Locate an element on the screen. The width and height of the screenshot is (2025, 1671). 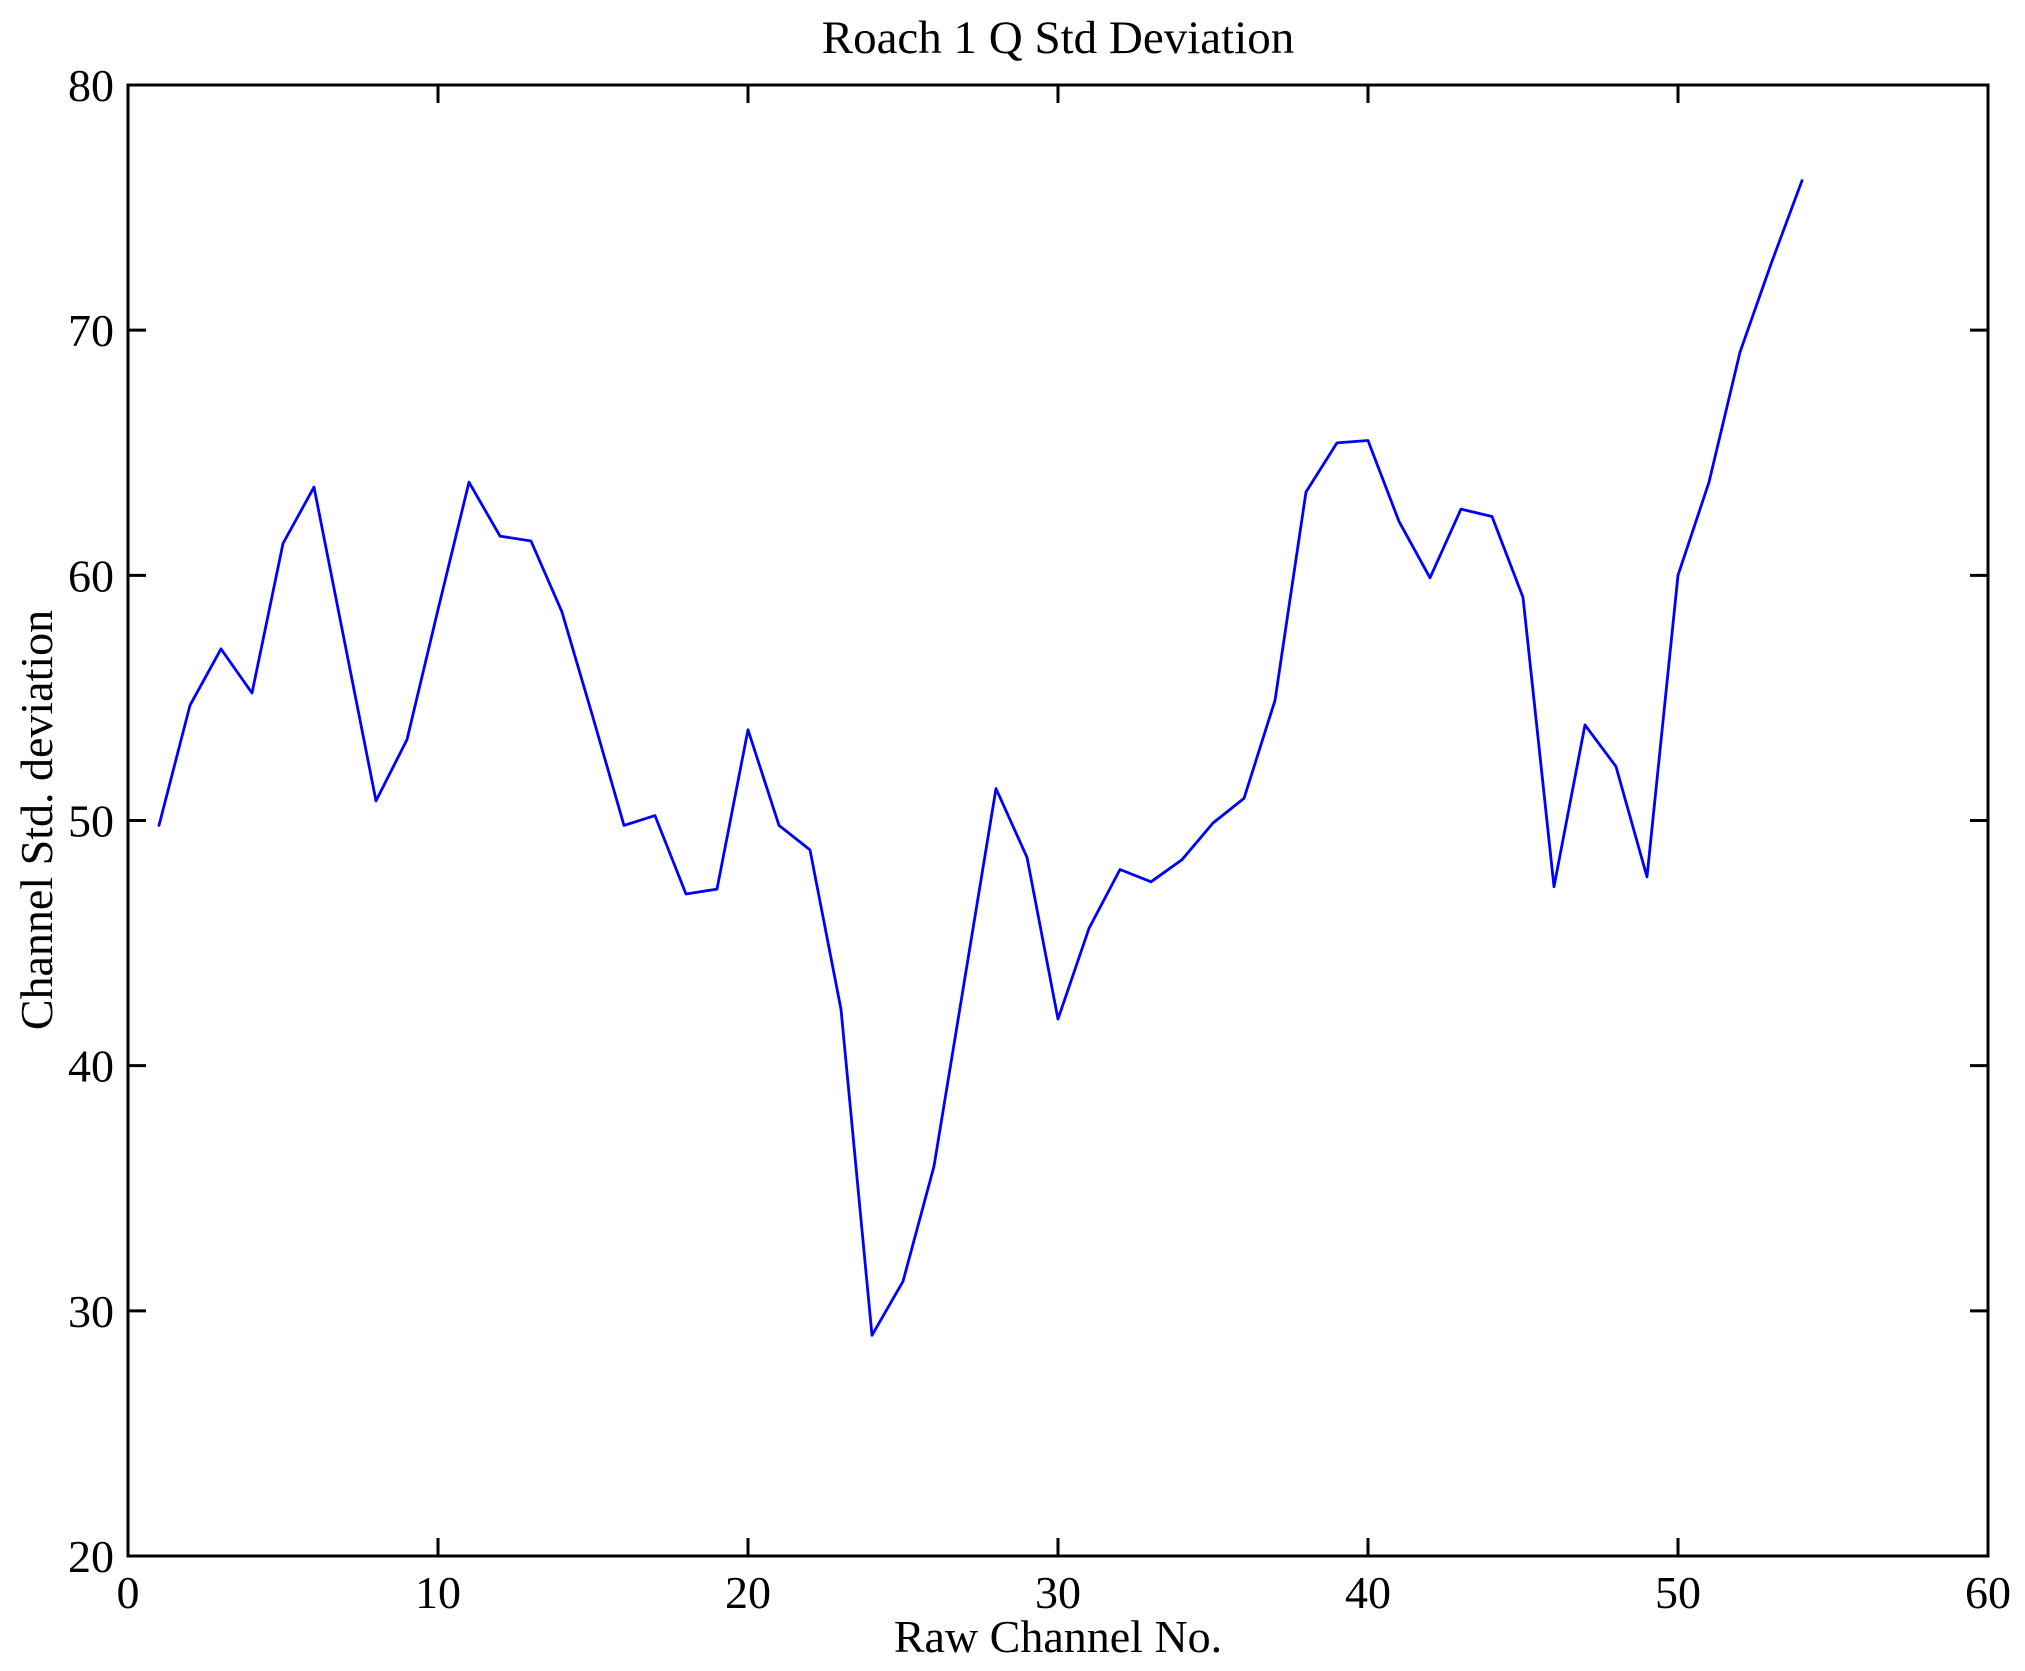
x-tick-labels: 0 10 20 30 40 50 60 is located at coordinates (1064, 1592).